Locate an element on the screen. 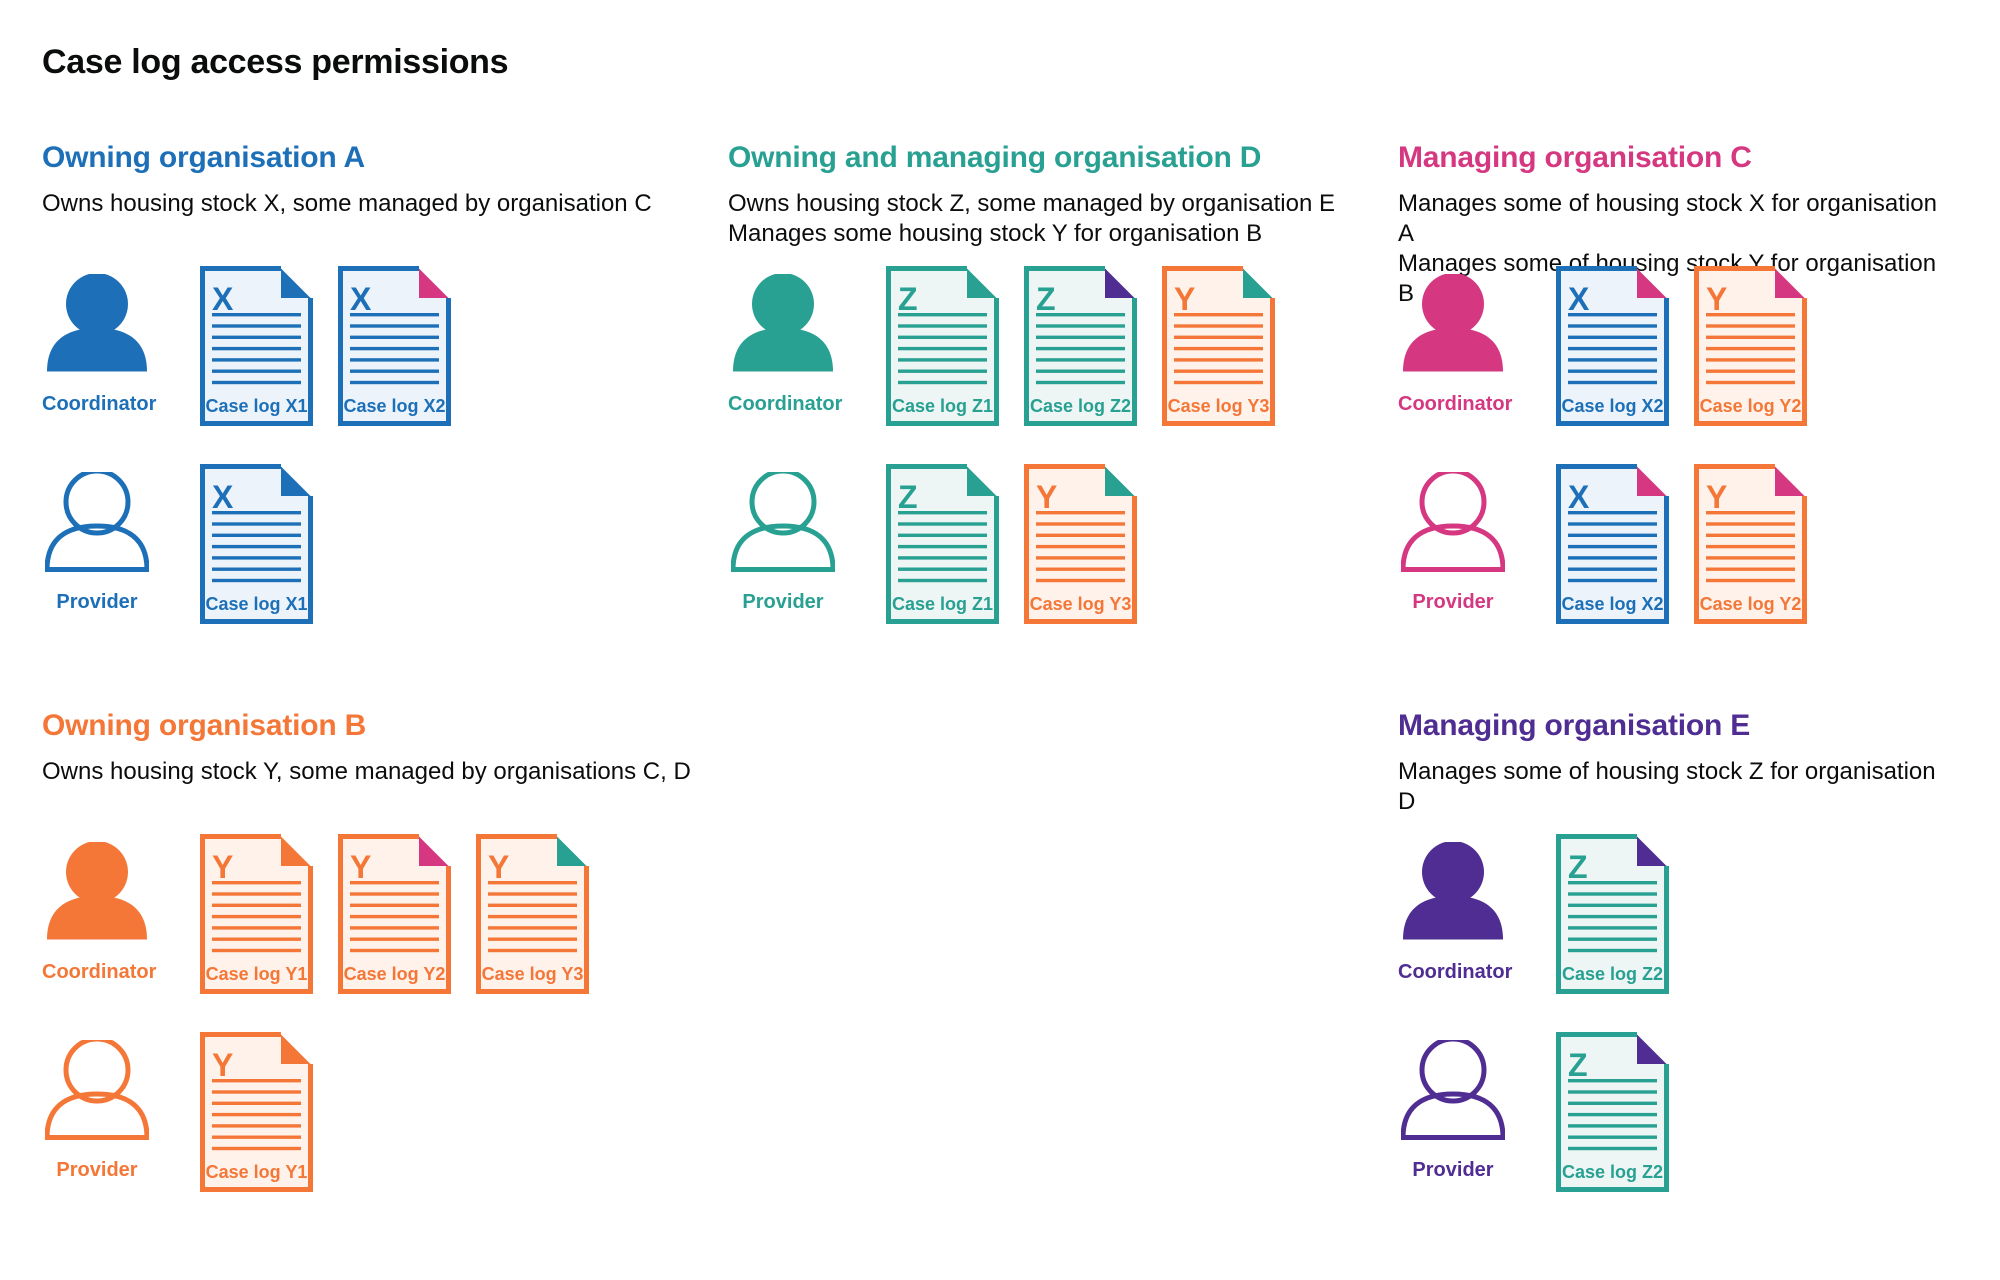 The image size is (2000, 1280). case-log-documents: X Case log X1 X Case log X2 is located at coordinates (325, 365).